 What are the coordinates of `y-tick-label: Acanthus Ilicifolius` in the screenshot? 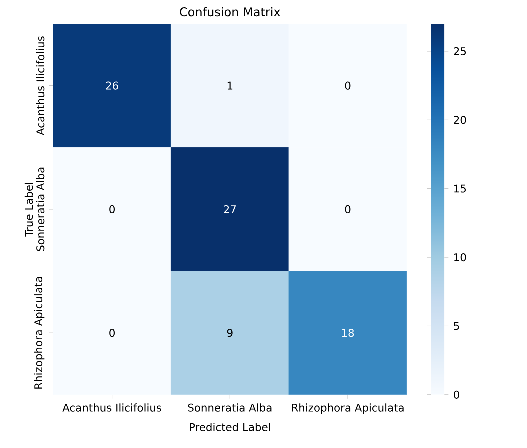 It's located at (40, 86).